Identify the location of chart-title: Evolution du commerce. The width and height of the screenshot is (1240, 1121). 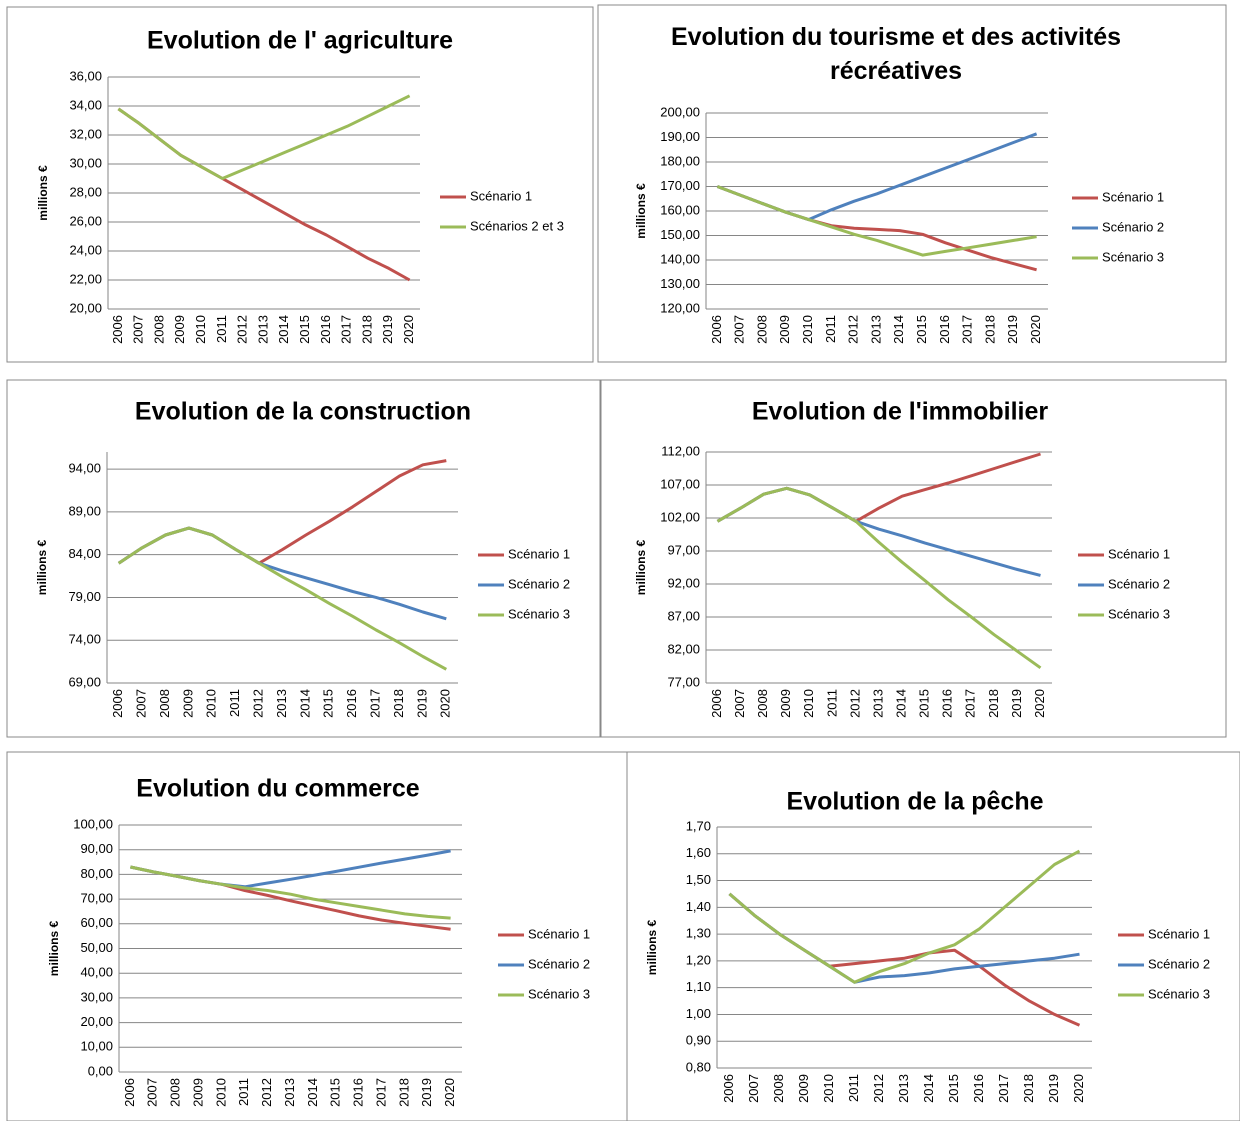
(277, 789).